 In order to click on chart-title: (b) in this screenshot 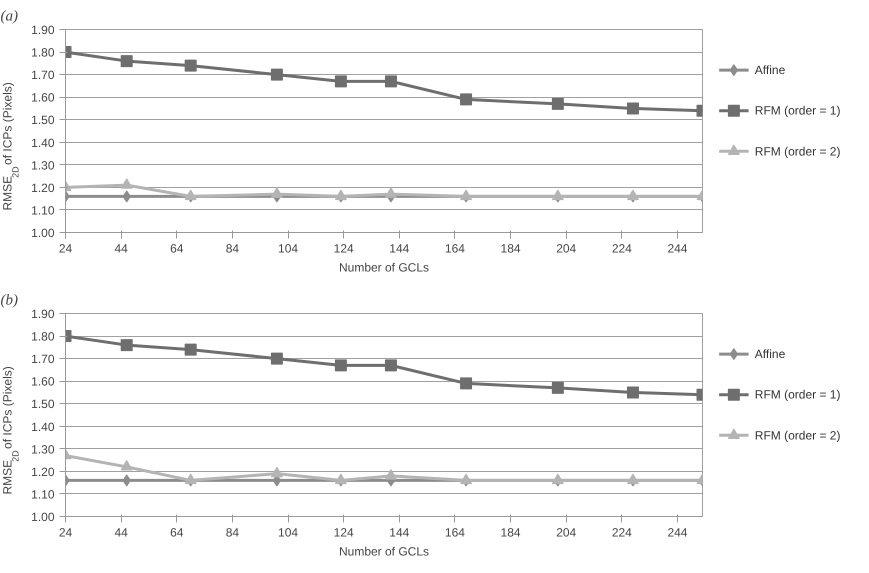, I will do `click(9, 300)`.